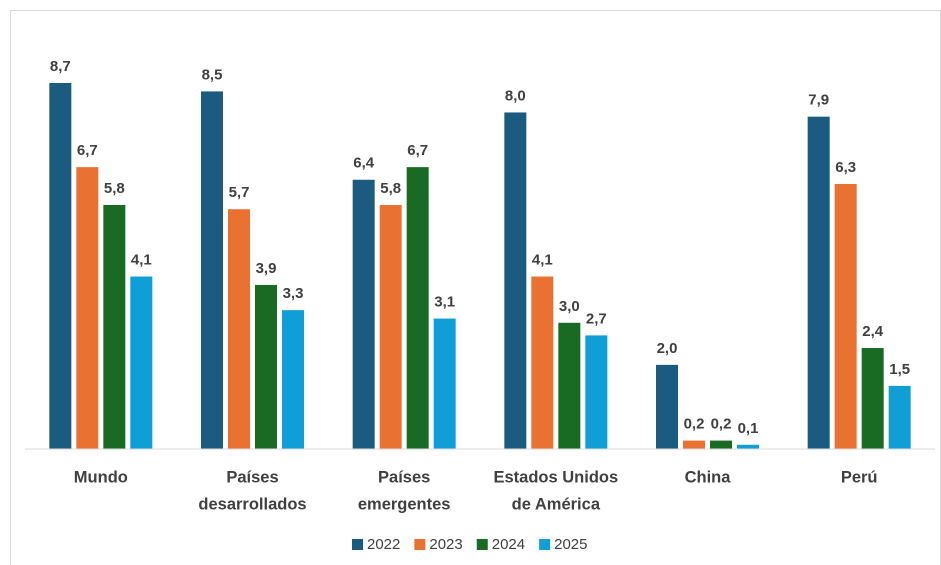  What do you see at coordinates (859, 477) in the screenshot?
I see `x-tick-label: Perú` at bounding box center [859, 477].